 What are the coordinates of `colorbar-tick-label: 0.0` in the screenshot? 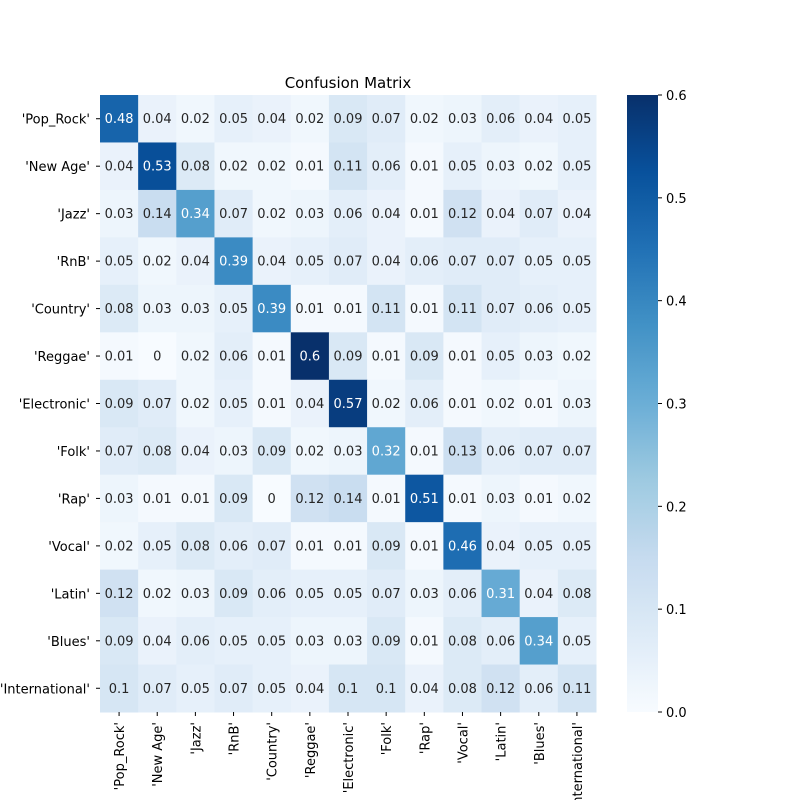 It's located at (676, 713).